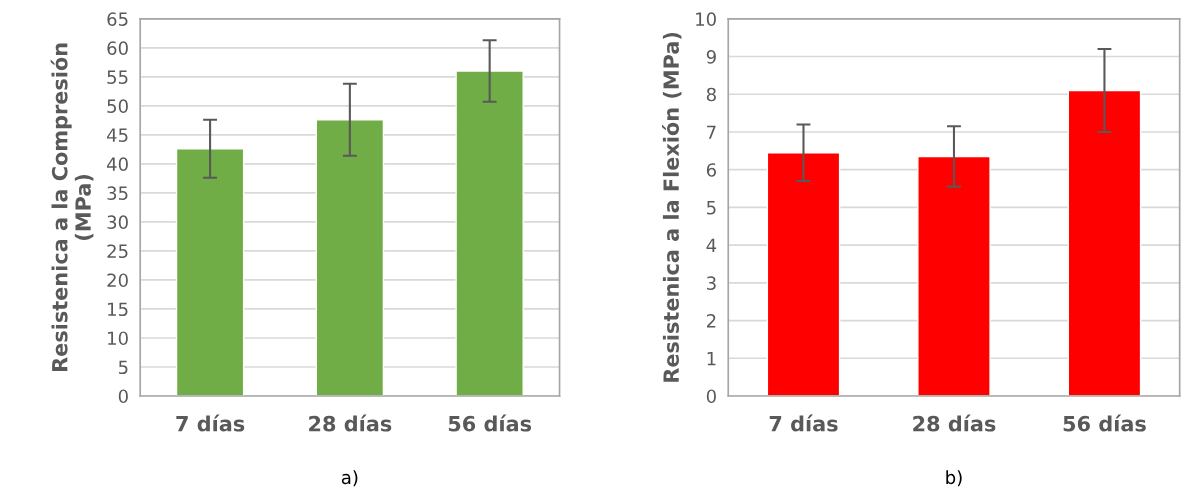 The height and width of the screenshot is (495, 1188). Describe the element at coordinates (117, 193) in the screenshot. I see `y-tick-label: 35` at that location.